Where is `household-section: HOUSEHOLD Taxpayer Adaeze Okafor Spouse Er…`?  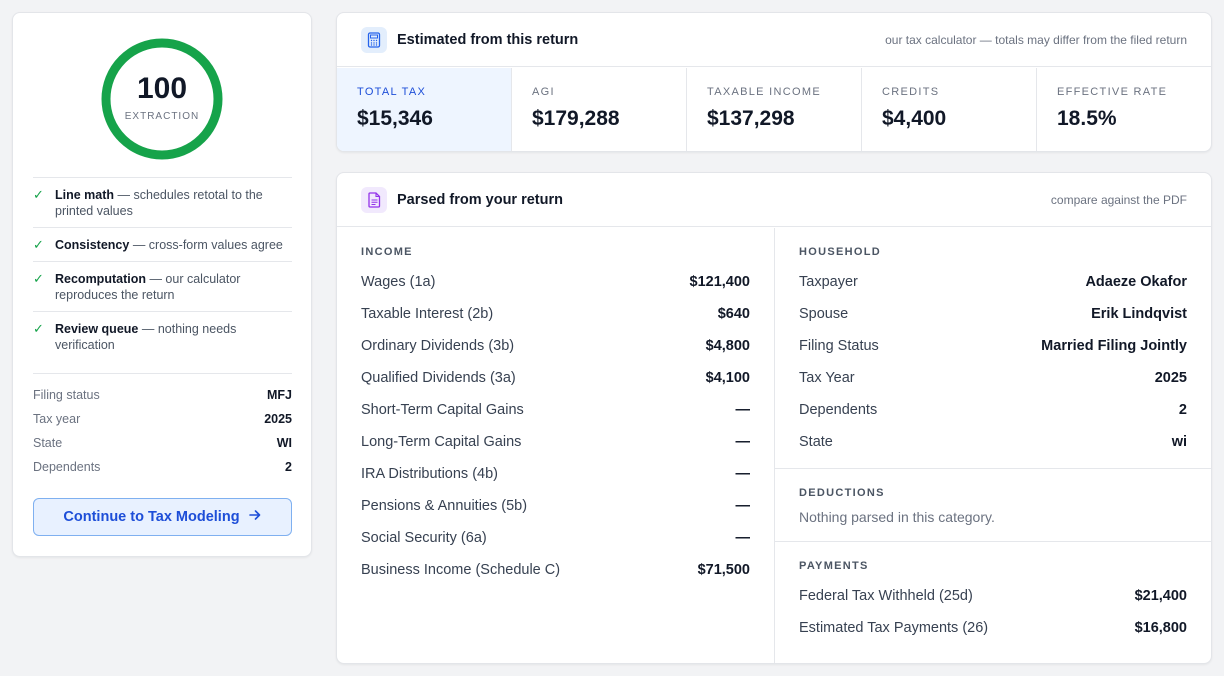 household-section: HOUSEHOLD Taxpayer Adaeze Okafor Spouse Er… is located at coordinates (993, 348).